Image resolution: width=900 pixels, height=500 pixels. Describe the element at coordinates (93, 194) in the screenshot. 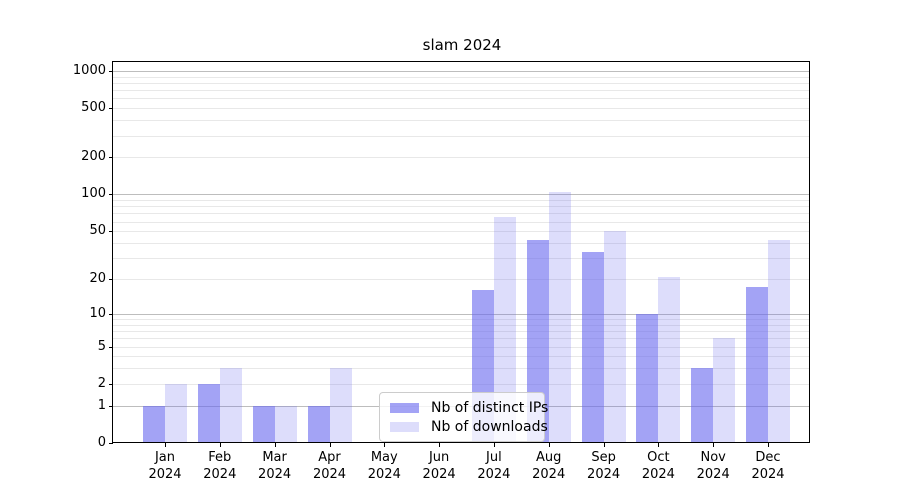

I see `y-tick-label: 100` at that location.